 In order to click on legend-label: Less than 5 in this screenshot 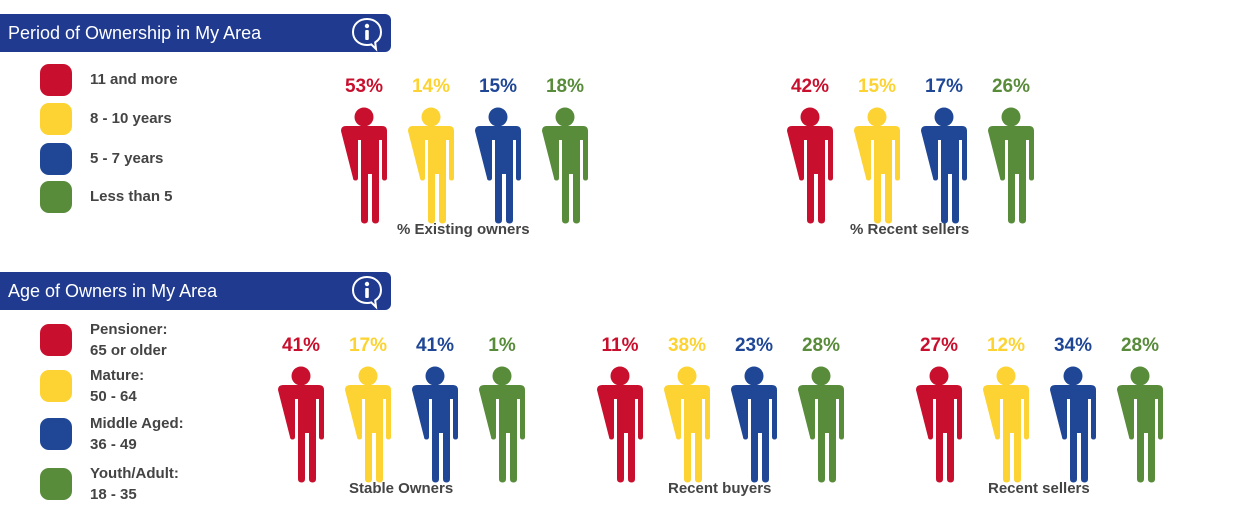, I will do `click(131, 196)`.